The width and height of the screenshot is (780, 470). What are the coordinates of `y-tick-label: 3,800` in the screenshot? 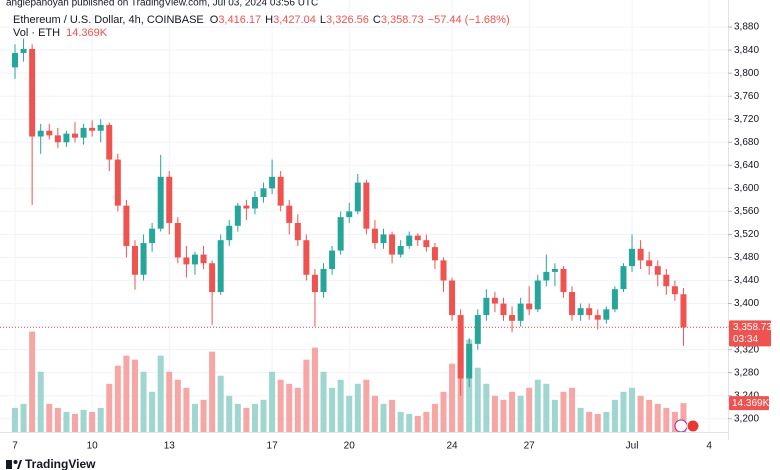 It's located at (746, 73).